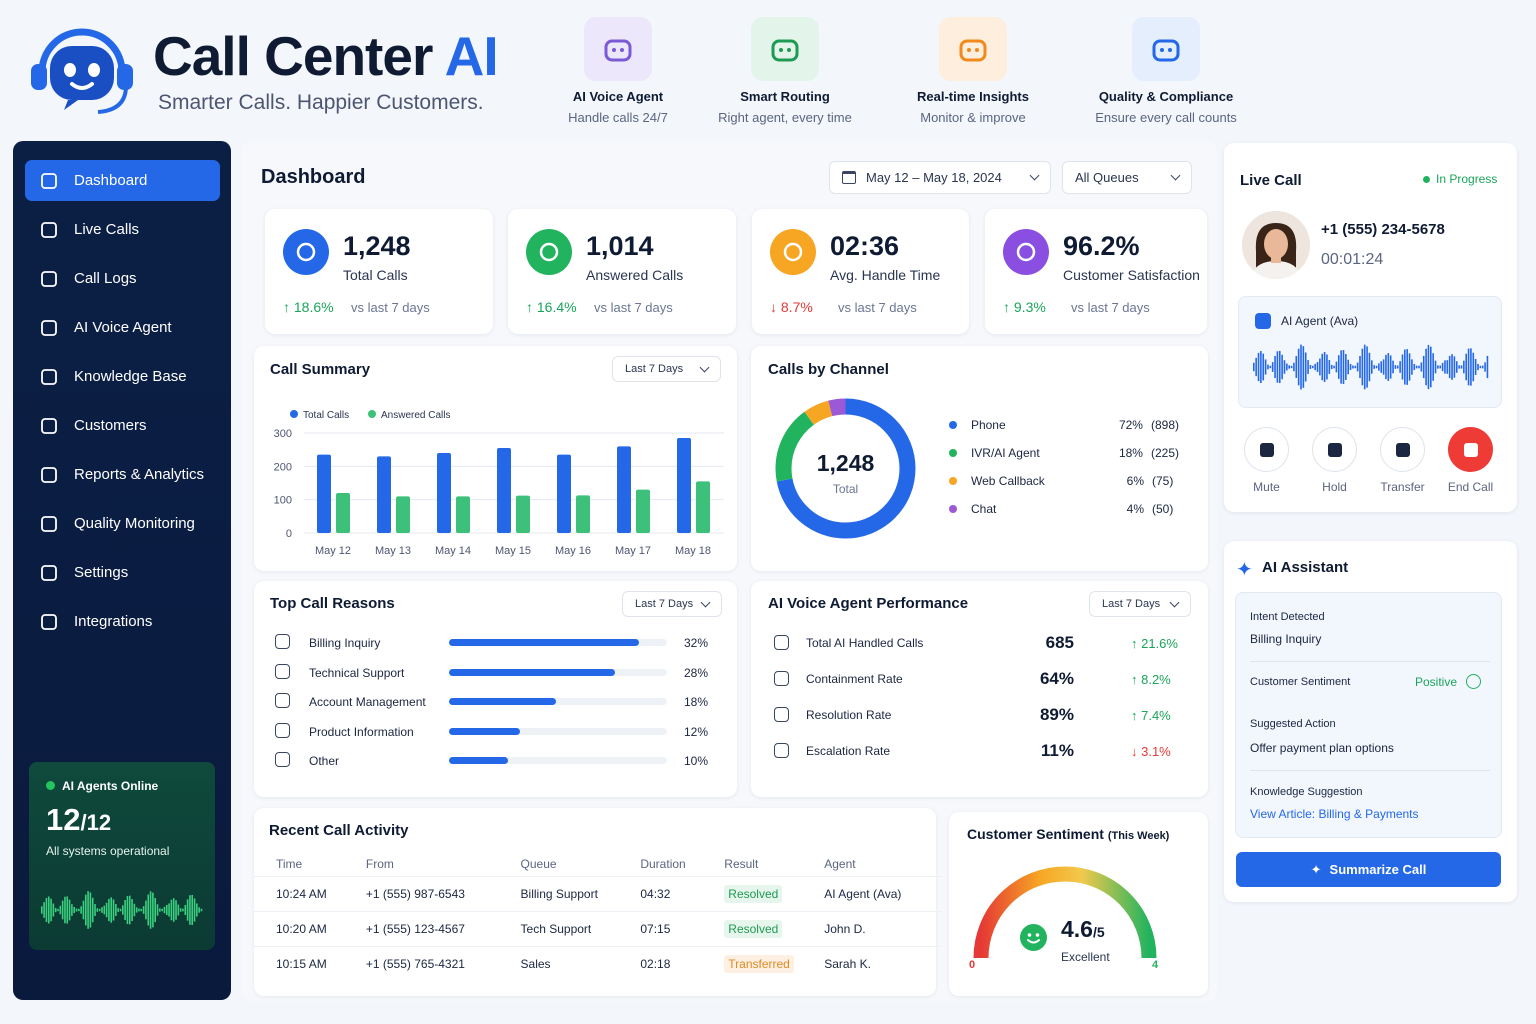 This screenshot has height=1024, width=1536. I want to click on perf-change: ↑ 21.6%, so click(1154, 643).